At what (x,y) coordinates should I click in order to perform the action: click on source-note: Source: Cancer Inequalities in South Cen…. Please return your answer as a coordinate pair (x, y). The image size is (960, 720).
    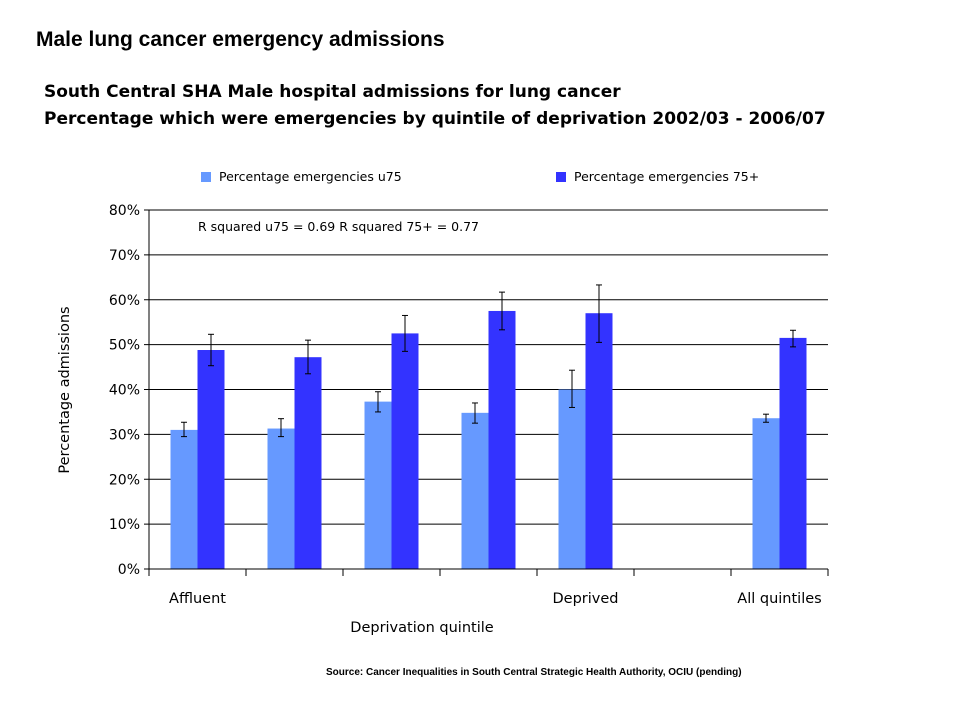
    Looking at the image, I should click on (534, 672).